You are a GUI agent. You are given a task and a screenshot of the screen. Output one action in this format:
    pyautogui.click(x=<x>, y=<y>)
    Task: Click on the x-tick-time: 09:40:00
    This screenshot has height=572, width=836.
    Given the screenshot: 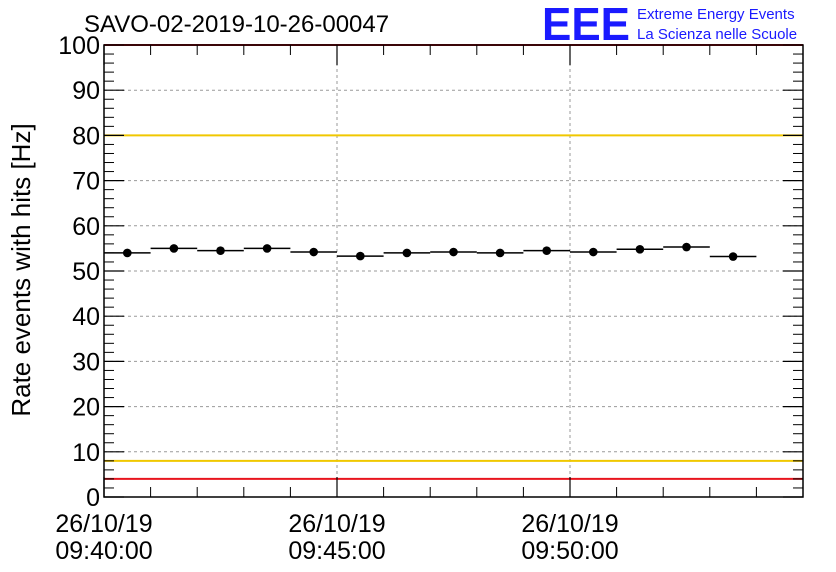 What is the action you would take?
    pyautogui.click(x=103, y=551)
    